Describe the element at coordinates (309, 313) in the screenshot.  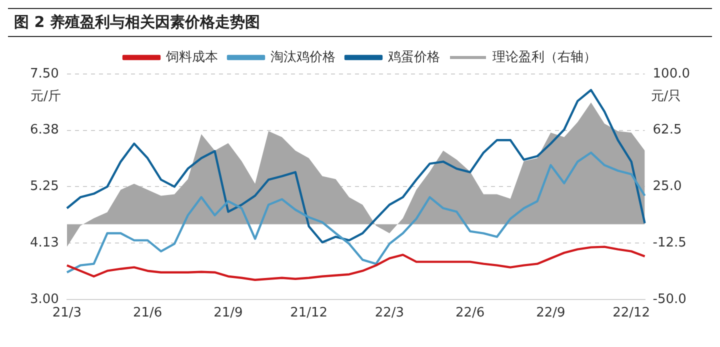
I see `x-tick-label: 21/12` at that location.